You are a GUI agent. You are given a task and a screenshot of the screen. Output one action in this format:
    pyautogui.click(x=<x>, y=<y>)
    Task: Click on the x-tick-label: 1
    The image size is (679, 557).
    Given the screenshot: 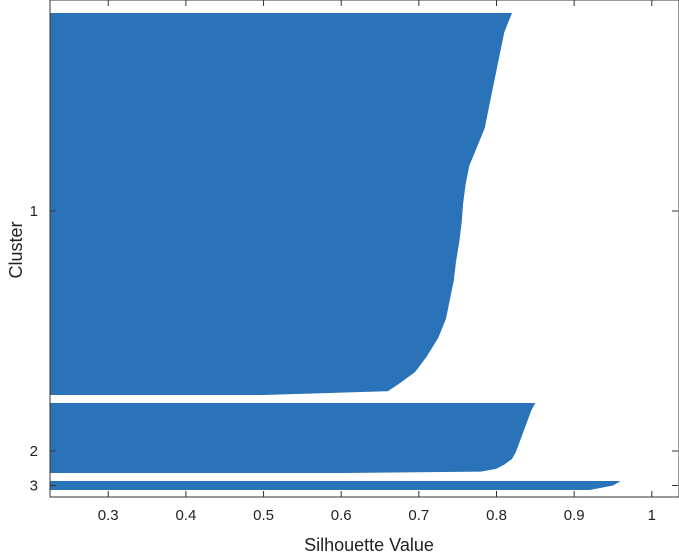 What is the action you would take?
    pyautogui.click(x=652, y=515)
    